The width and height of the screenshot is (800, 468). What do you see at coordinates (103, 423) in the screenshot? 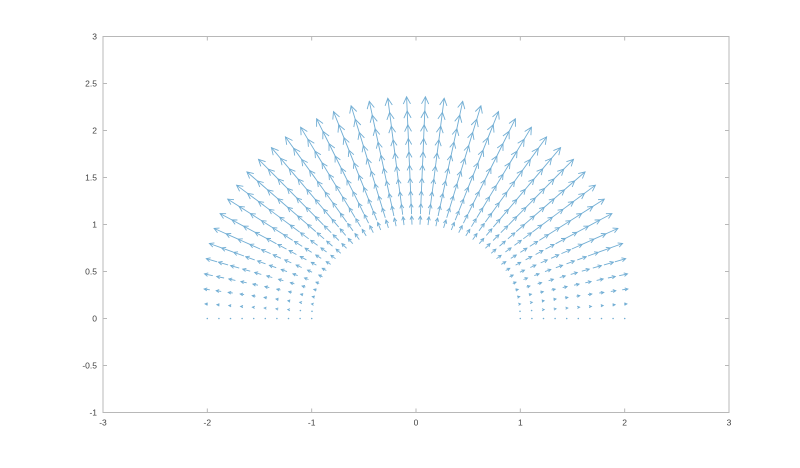
I see `x-tick-label: -3` at bounding box center [103, 423].